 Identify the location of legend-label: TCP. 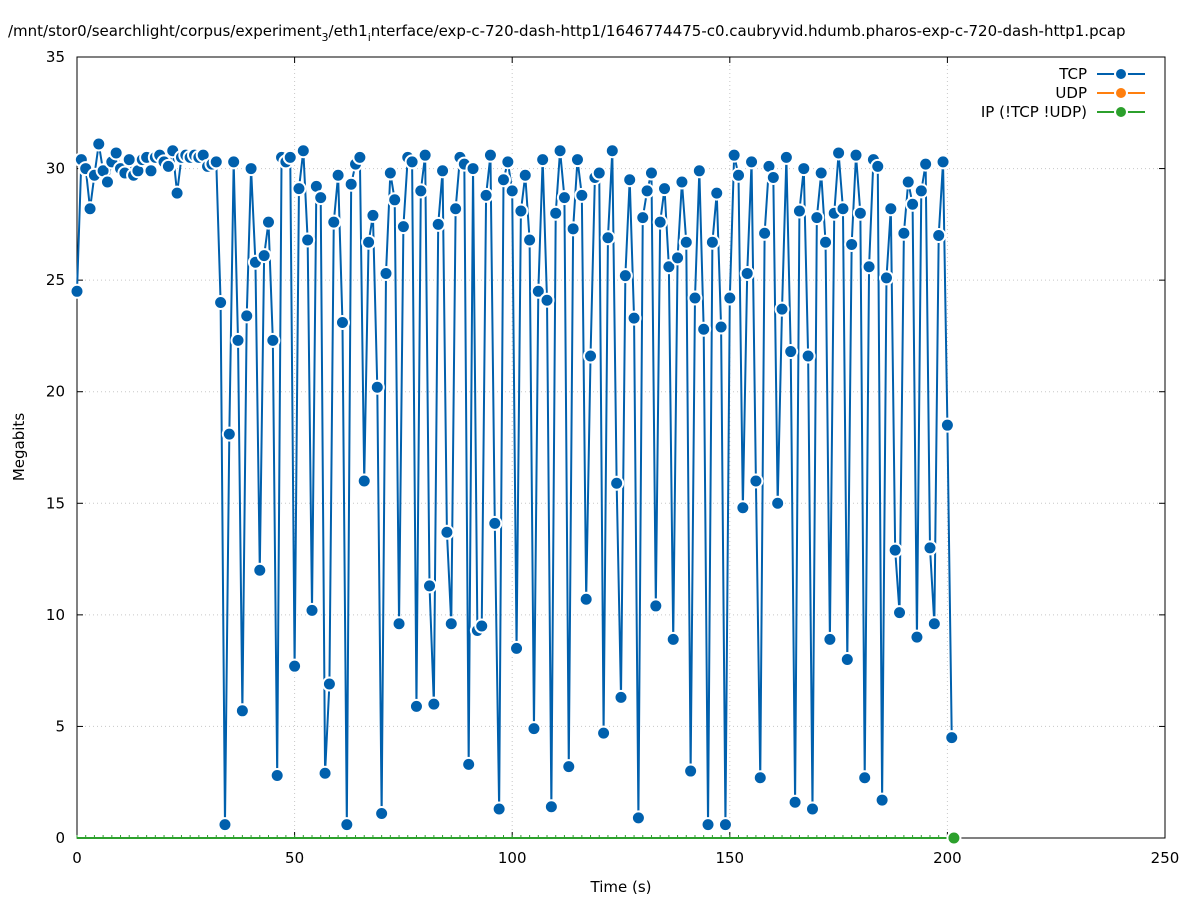
(1072, 74).